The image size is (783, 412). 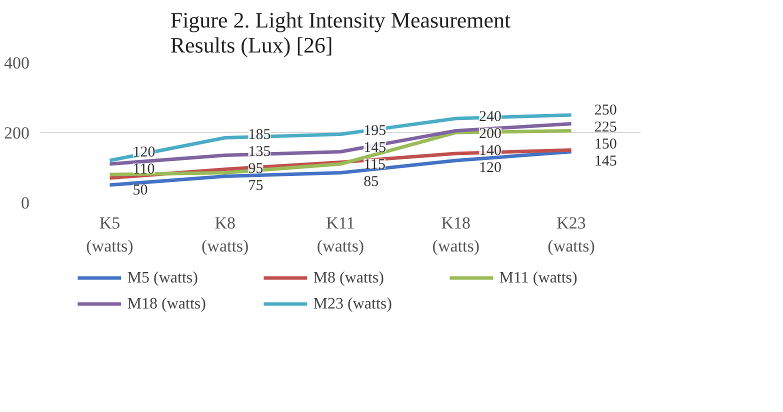 I want to click on data-label: 195, so click(x=375, y=130).